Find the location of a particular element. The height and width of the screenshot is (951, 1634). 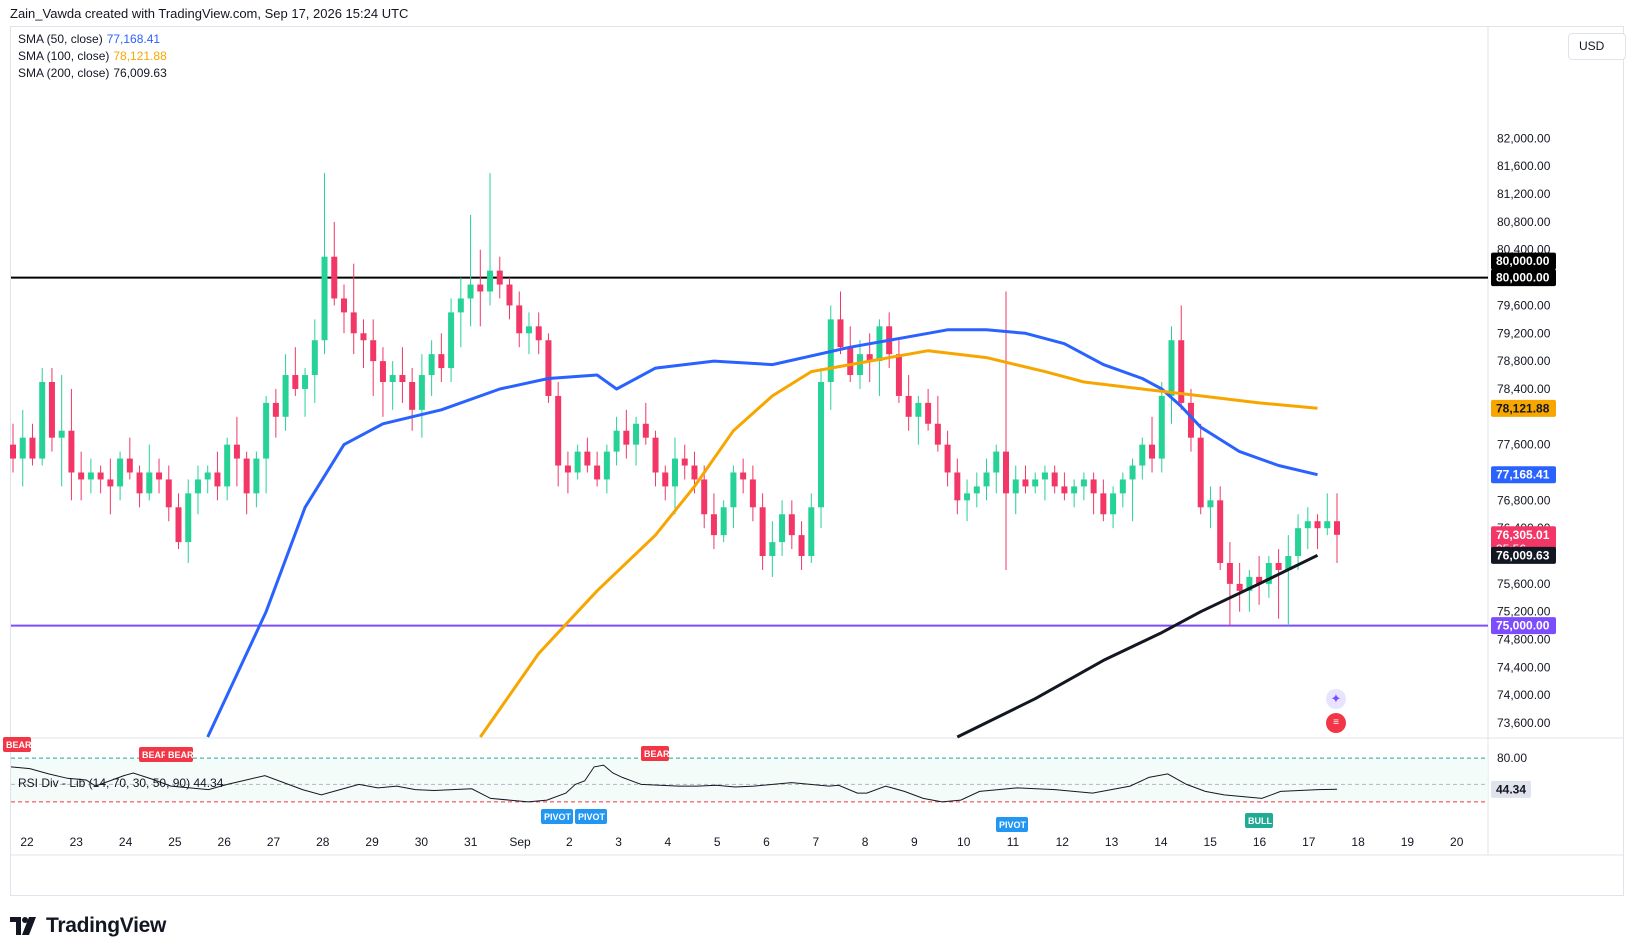

us-flag-icon: ≡ is located at coordinates (1336, 723).